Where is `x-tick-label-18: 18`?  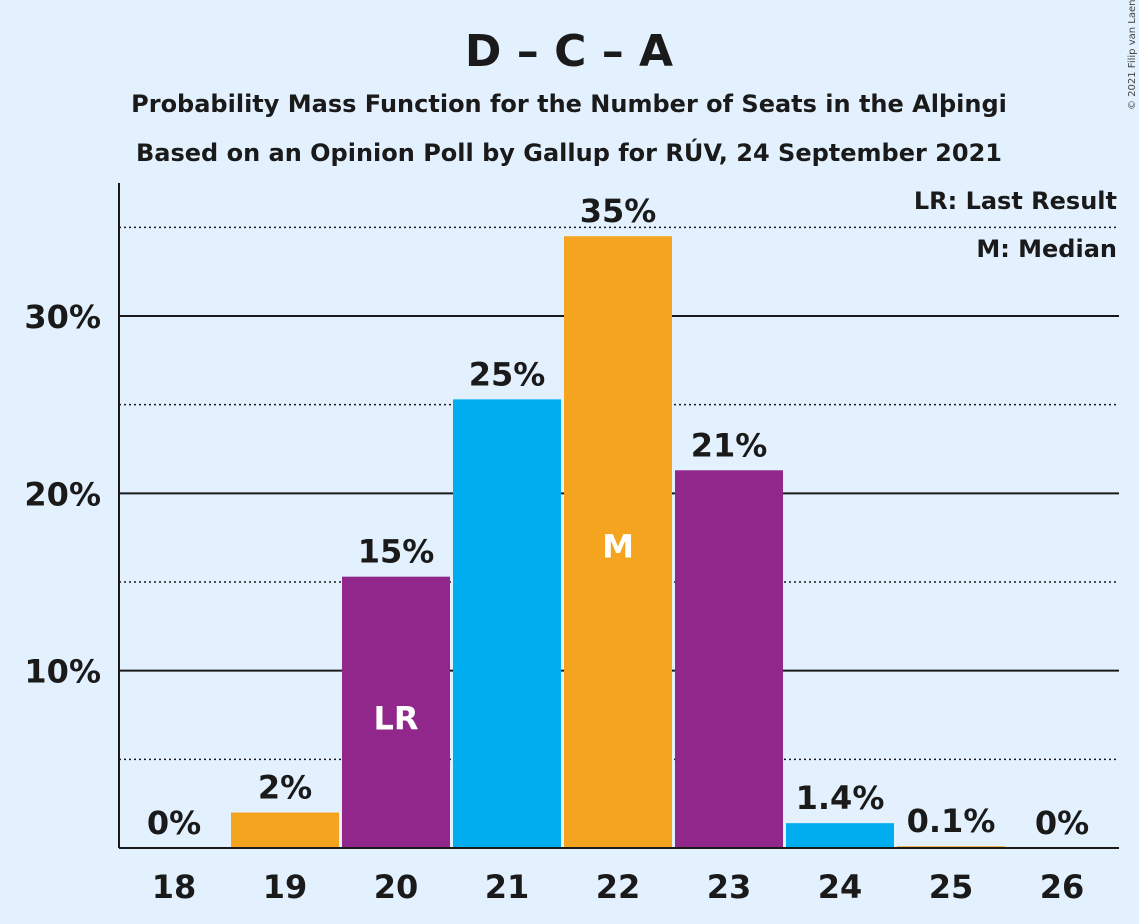 x-tick-label-18: 18 is located at coordinates (174, 887).